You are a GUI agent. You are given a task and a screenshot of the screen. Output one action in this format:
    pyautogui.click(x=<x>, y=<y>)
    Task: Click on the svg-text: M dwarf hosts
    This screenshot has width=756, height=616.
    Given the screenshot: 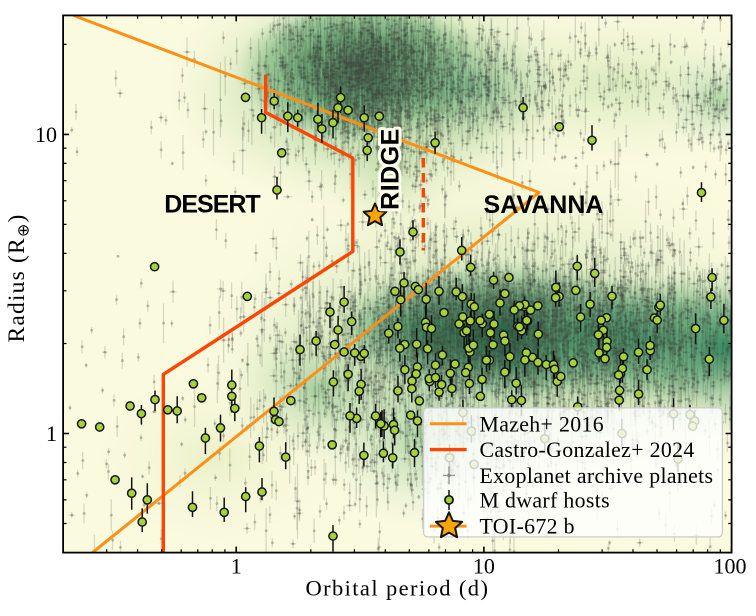 What is the action you would take?
    pyautogui.click(x=545, y=500)
    